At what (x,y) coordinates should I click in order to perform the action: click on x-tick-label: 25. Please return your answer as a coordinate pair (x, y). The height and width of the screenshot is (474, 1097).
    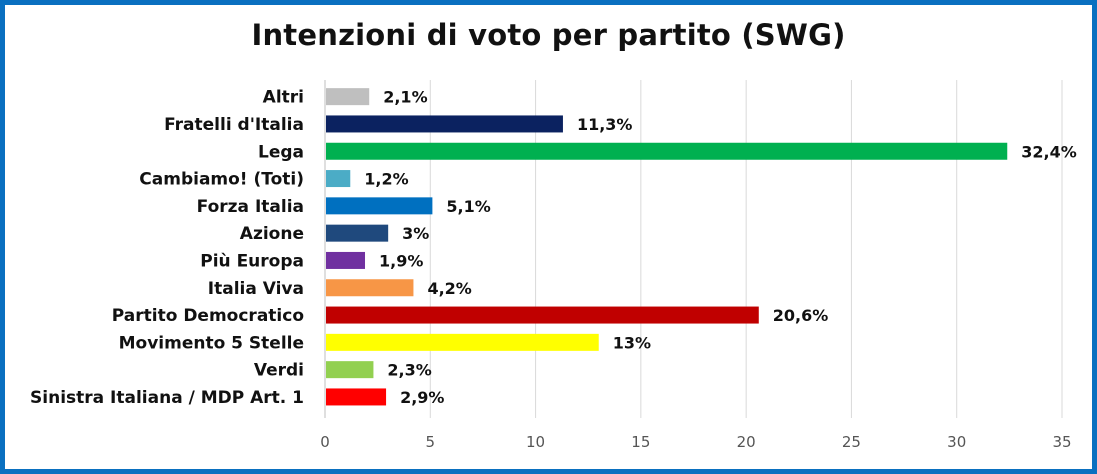
    Looking at the image, I should click on (851, 442).